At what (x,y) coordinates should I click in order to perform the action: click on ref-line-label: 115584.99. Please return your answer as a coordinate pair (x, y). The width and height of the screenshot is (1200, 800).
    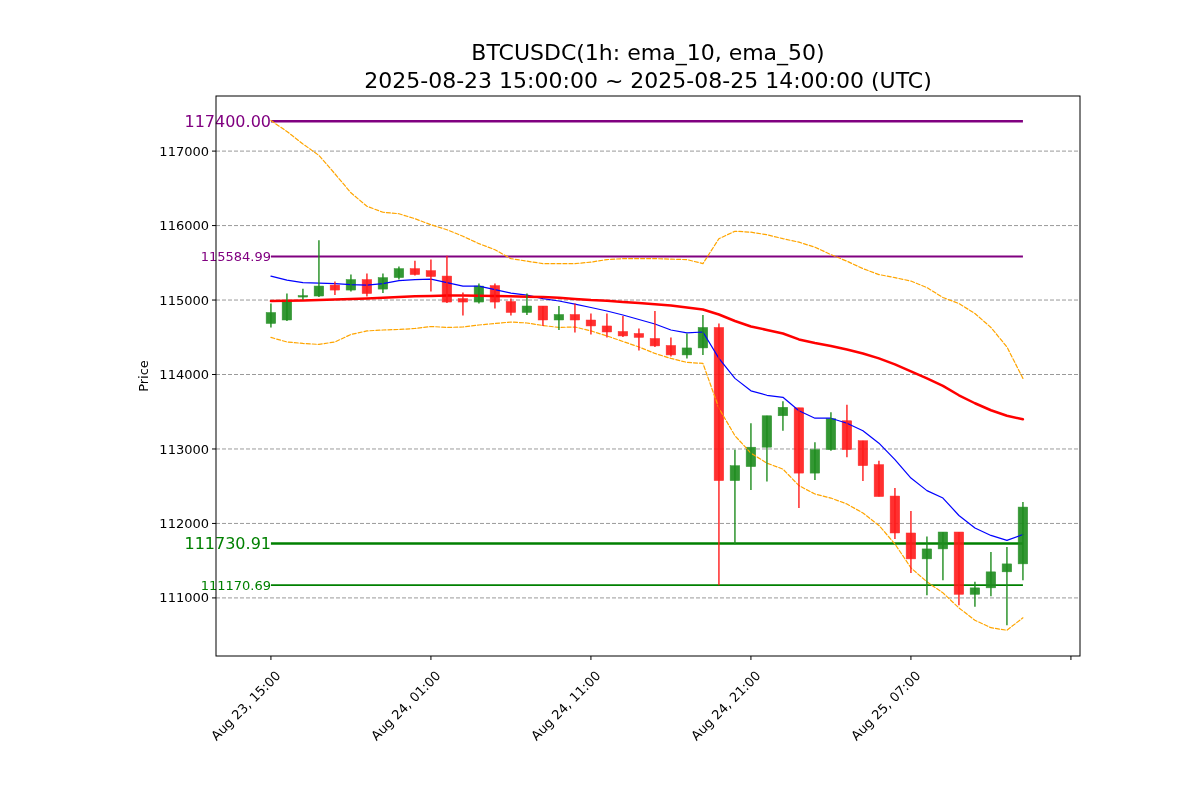
    Looking at the image, I should click on (235, 257).